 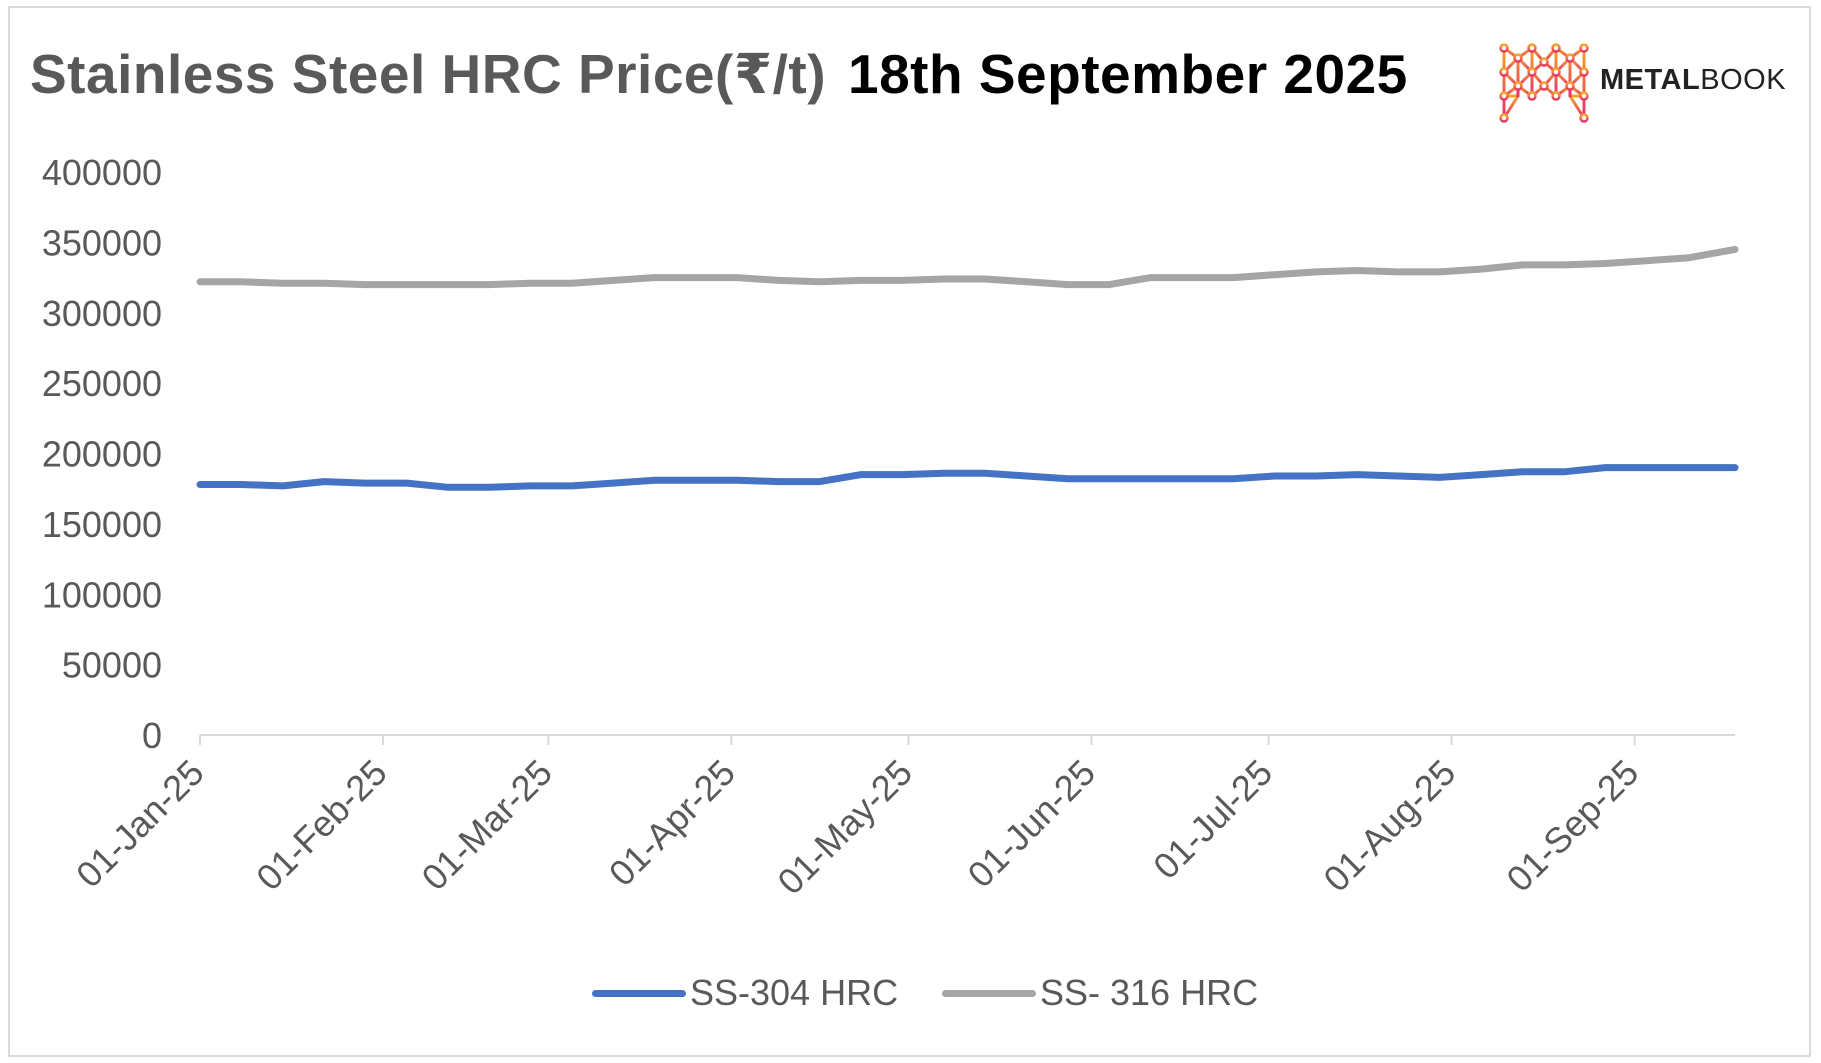 I want to click on metalbook-logo: METALBOOK, so click(x=1646, y=81).